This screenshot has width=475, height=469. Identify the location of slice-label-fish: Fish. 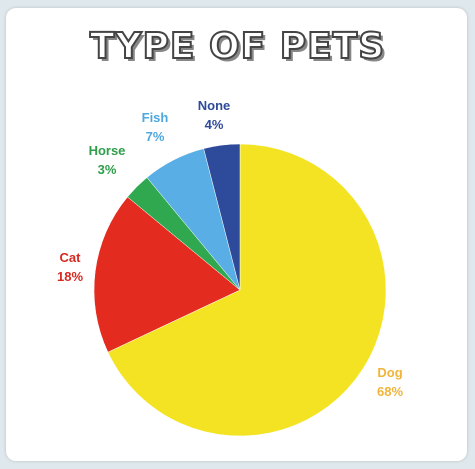
(155, 117).